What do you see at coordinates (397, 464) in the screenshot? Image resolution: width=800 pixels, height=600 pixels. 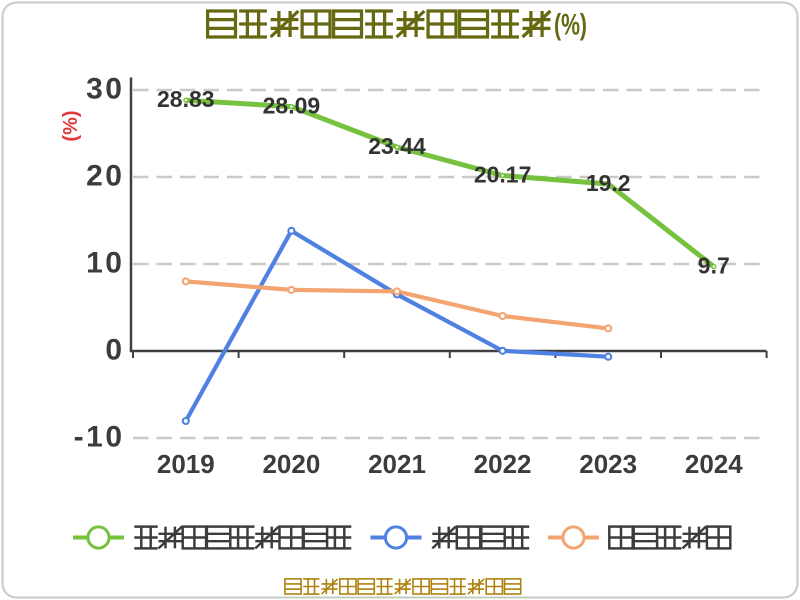 I see `svg-text: 2021` at bounding box center [397, 464].